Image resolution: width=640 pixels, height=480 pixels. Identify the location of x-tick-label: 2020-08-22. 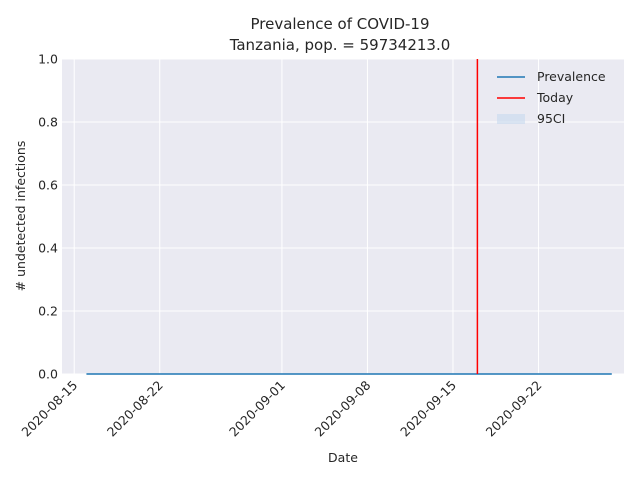
(135, 409).